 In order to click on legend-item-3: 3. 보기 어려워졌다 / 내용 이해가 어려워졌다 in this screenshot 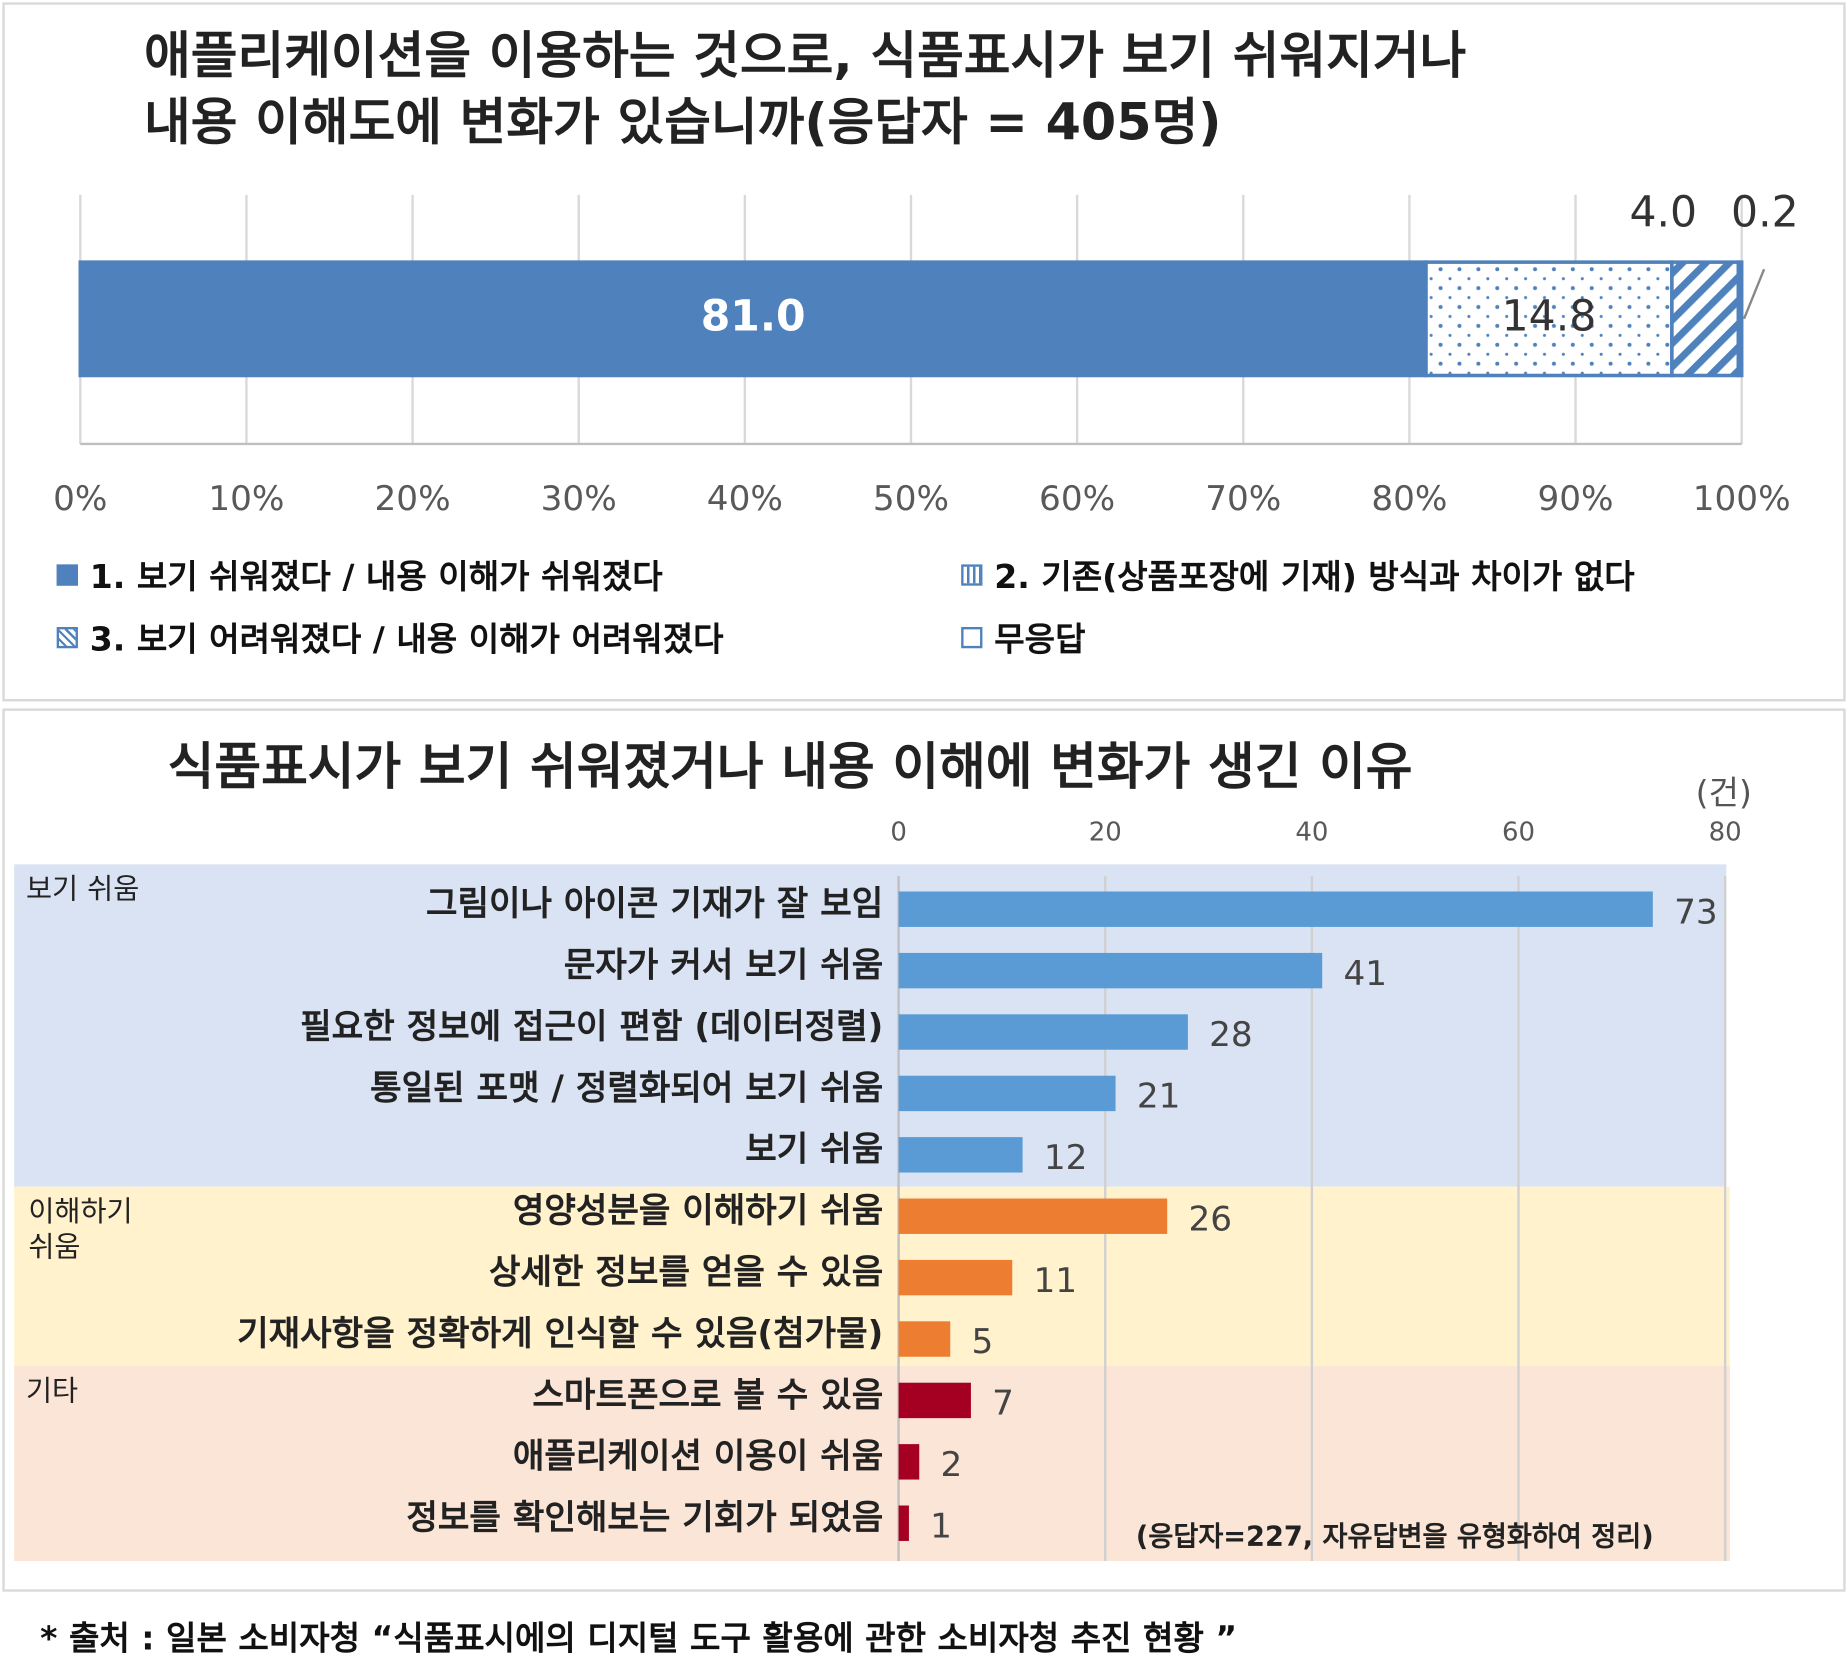, I will do `click(390, 637)`.